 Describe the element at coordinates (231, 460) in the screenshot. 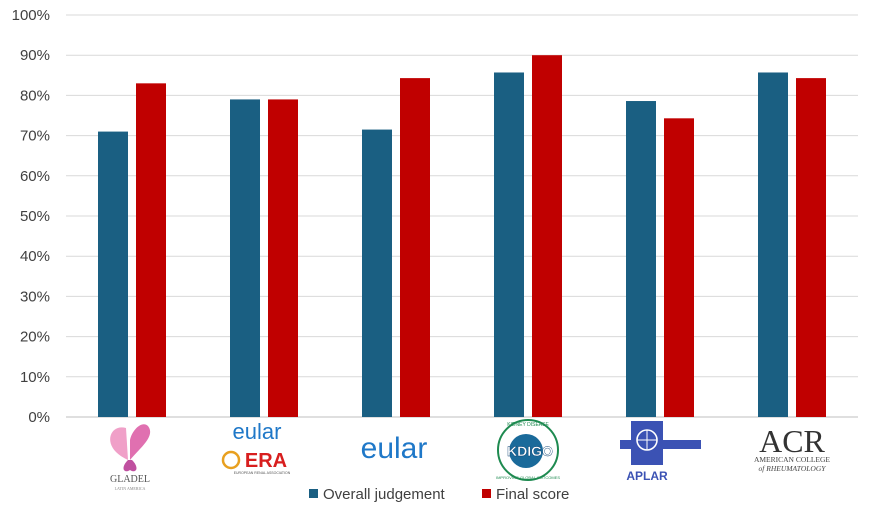

I see `era-swirl-icon` at that location.